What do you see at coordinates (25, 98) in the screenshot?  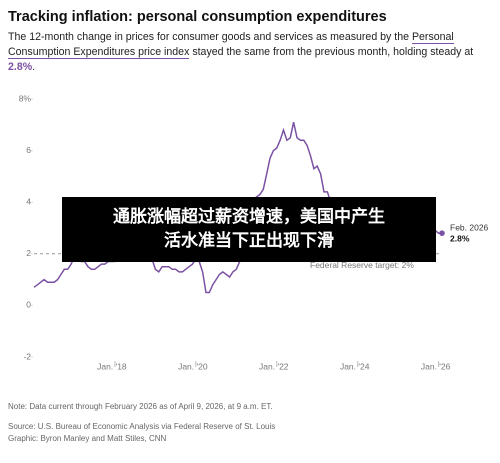 I see `y-tick-label: 8%` at bounding box center [25, 98].